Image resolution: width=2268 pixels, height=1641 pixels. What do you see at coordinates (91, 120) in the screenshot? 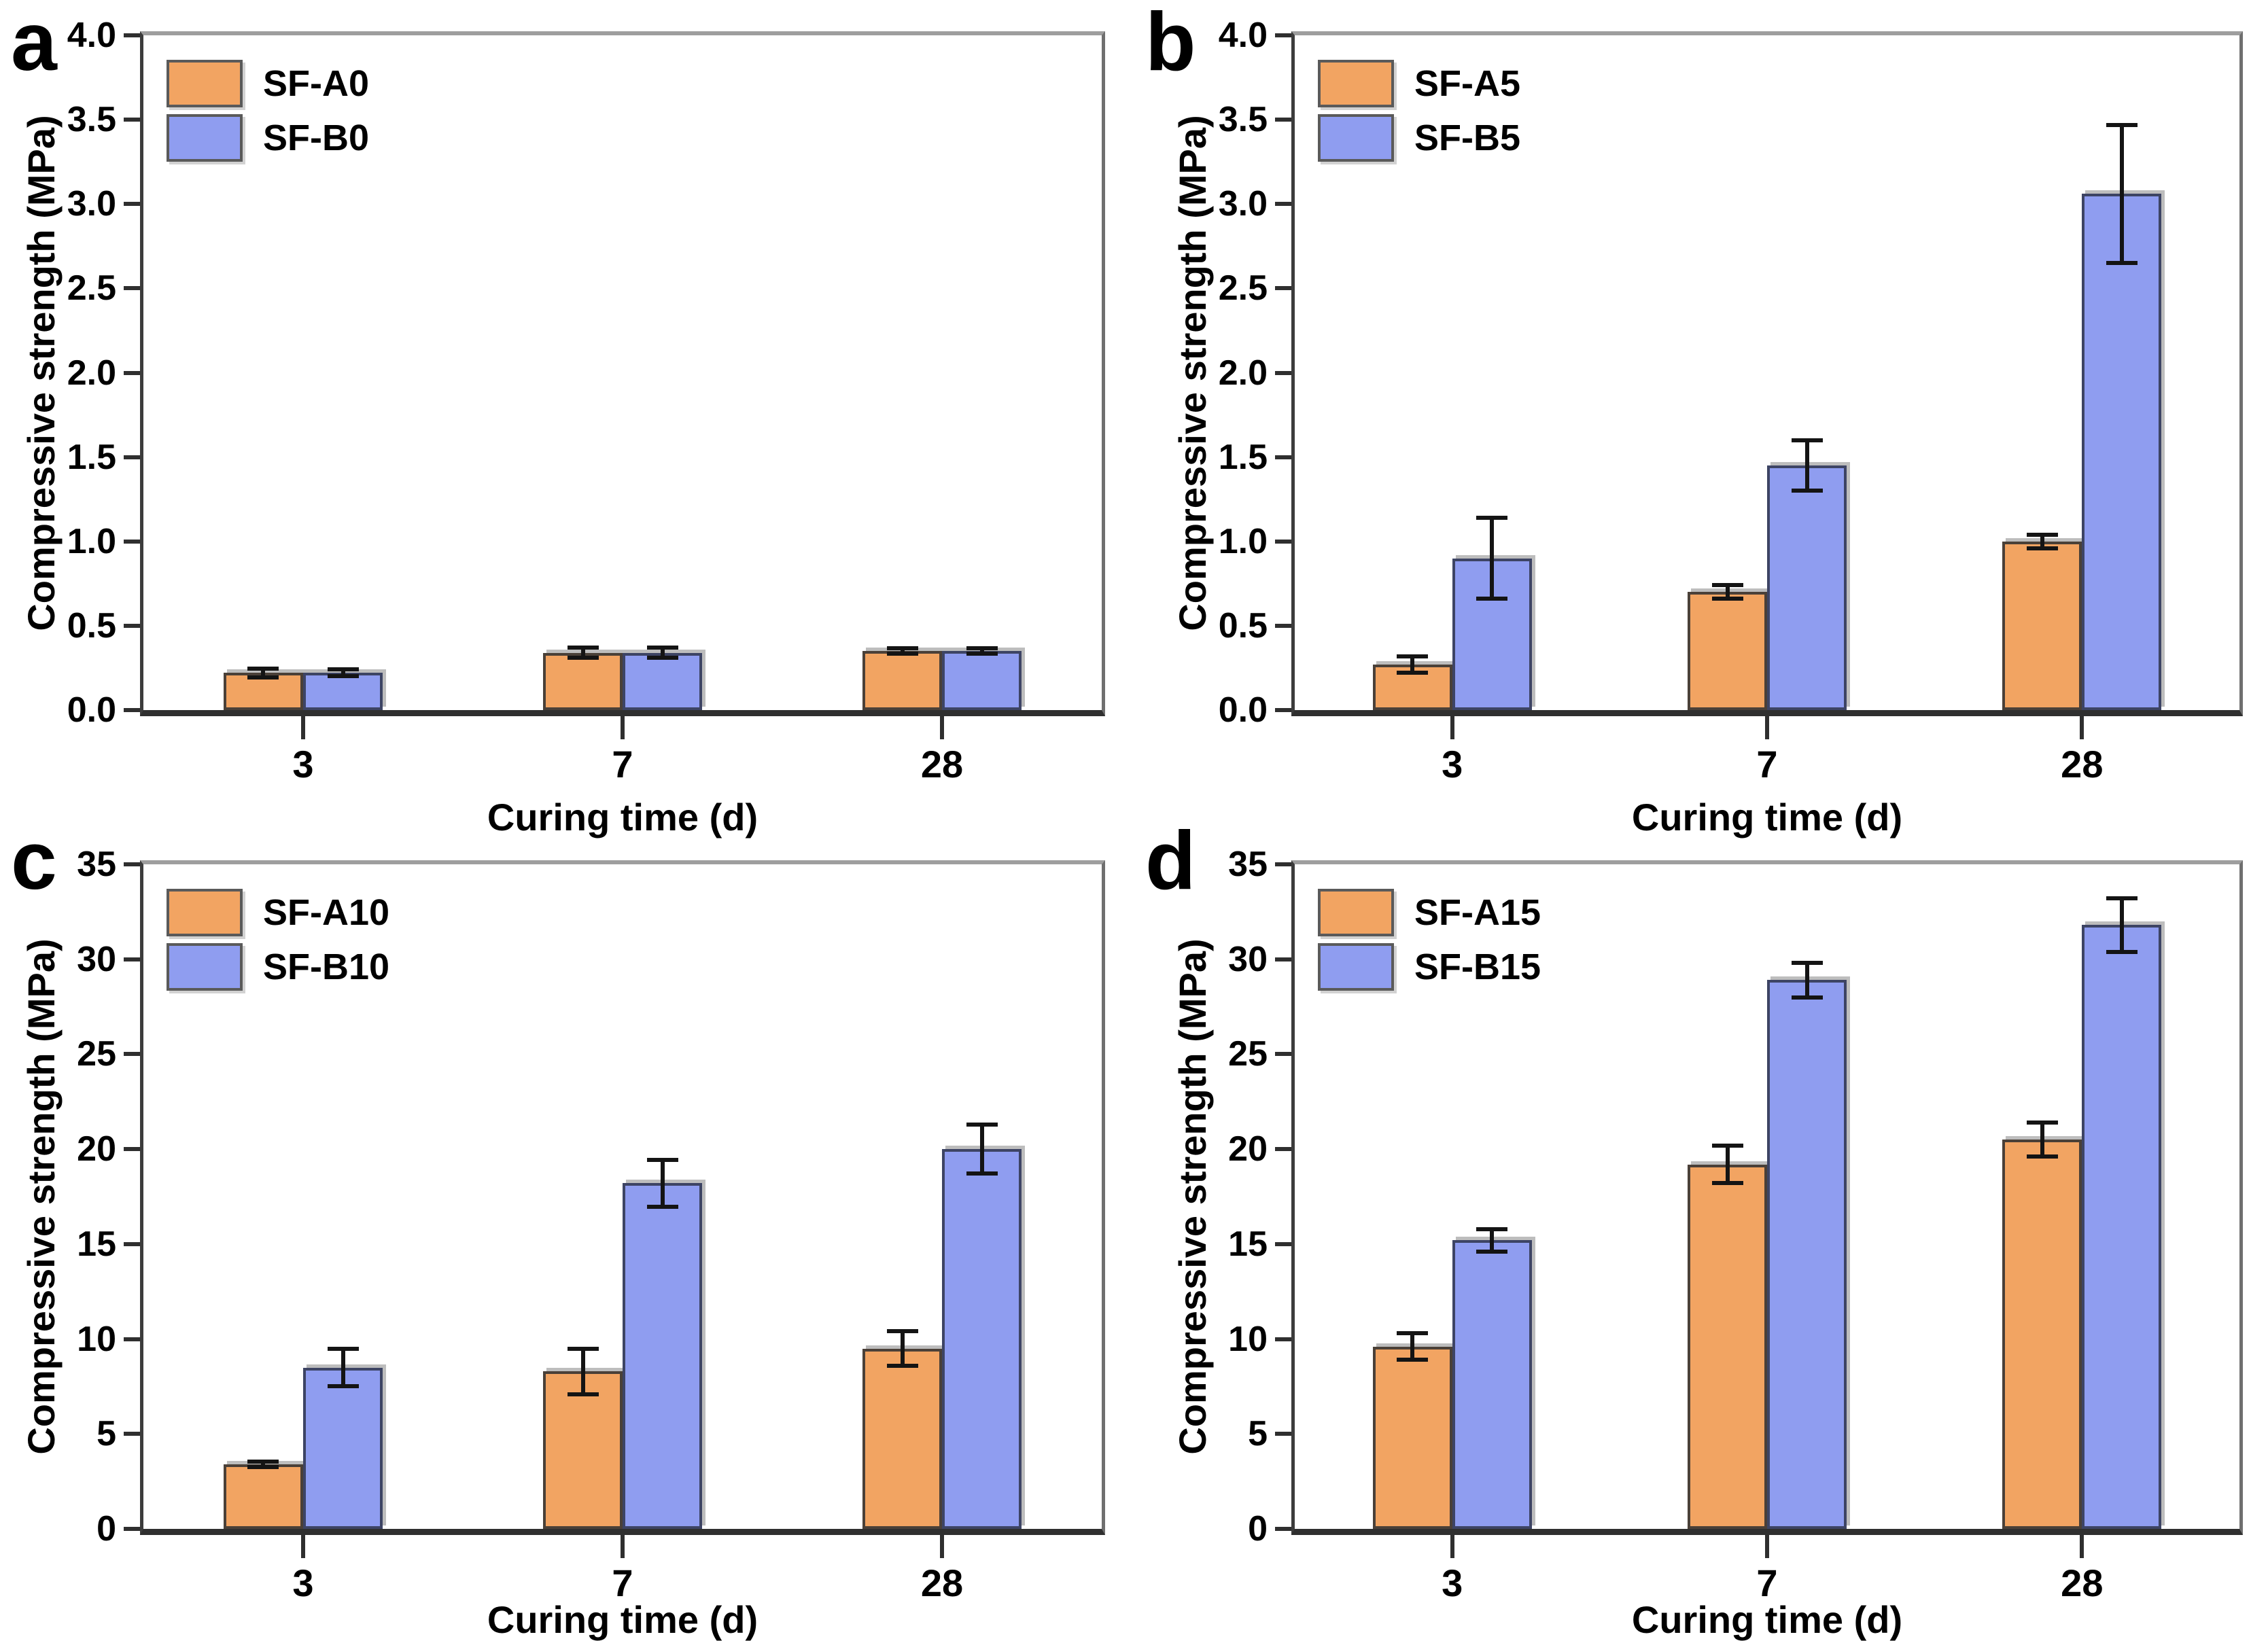
I see `y-tick-label: 3.5` at bounding box center [91, 120].